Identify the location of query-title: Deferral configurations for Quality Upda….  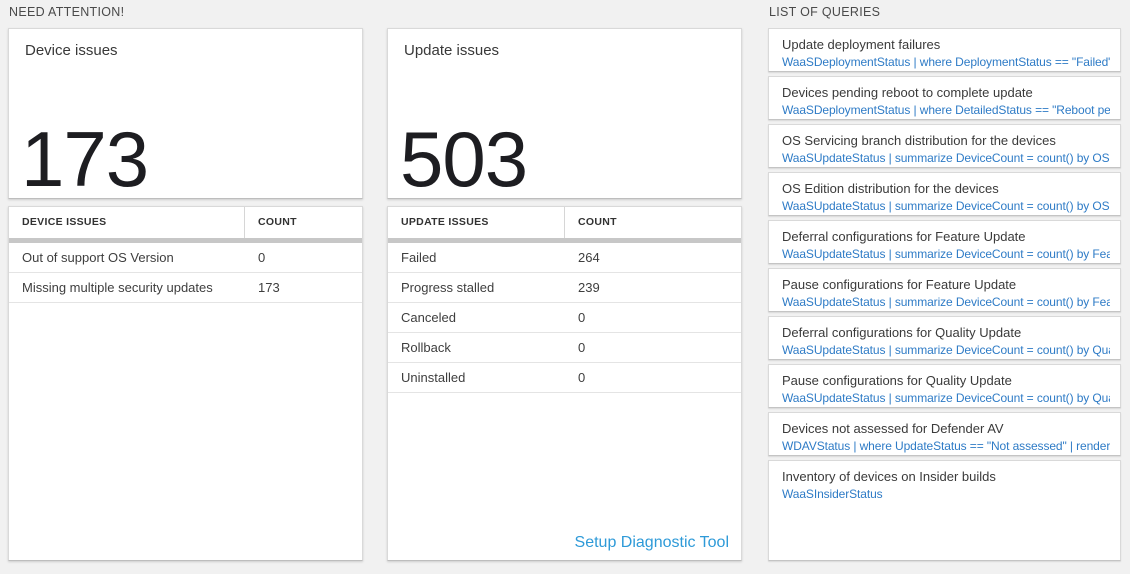
(902, 332).